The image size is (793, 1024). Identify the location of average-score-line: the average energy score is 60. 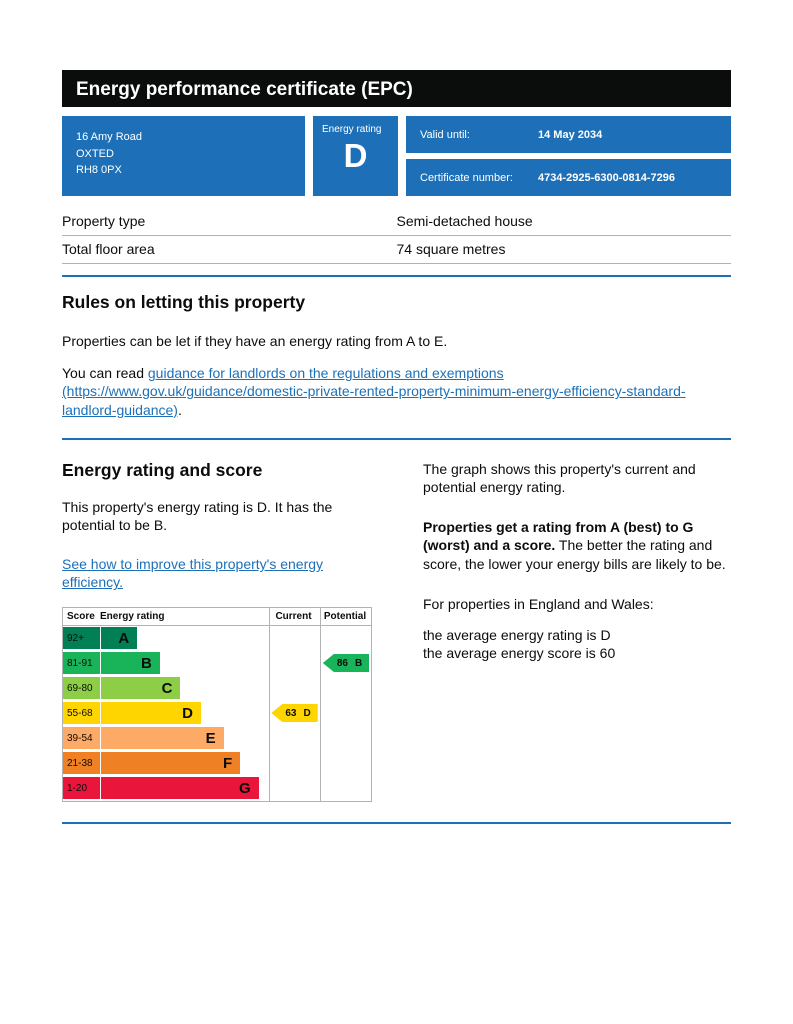
(519, 653).